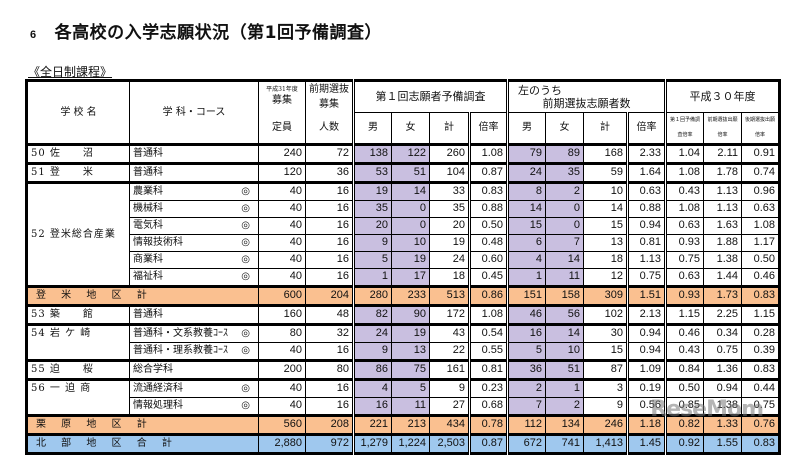 Image resolution: width=793 pixels, height=455 pixels. Describe the element at coordinates (605, 295) in the screenshot. I see `cell-et: 309` at that location.